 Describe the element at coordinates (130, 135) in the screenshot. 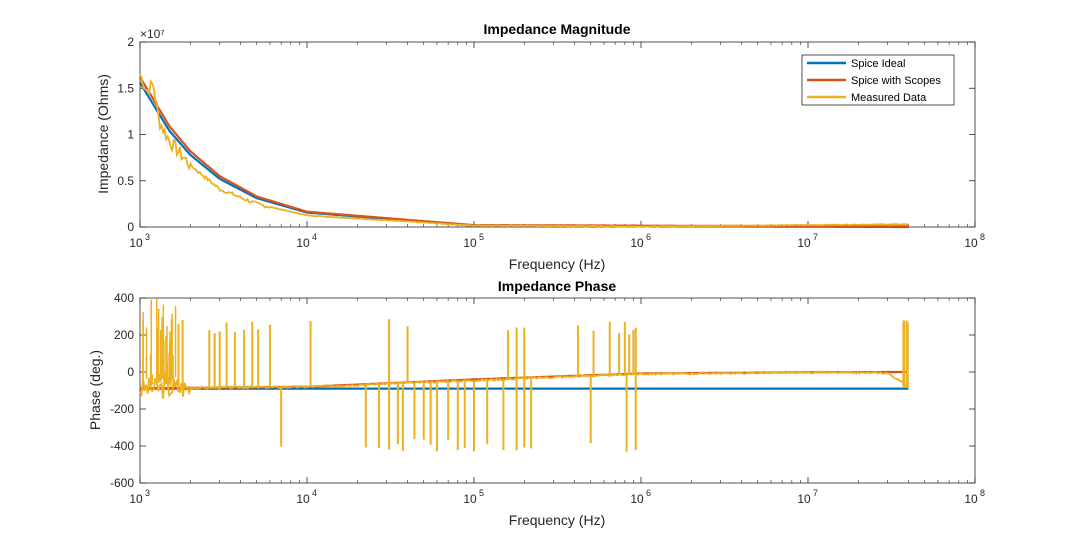

I see `y-tick-label: 1` at that location.